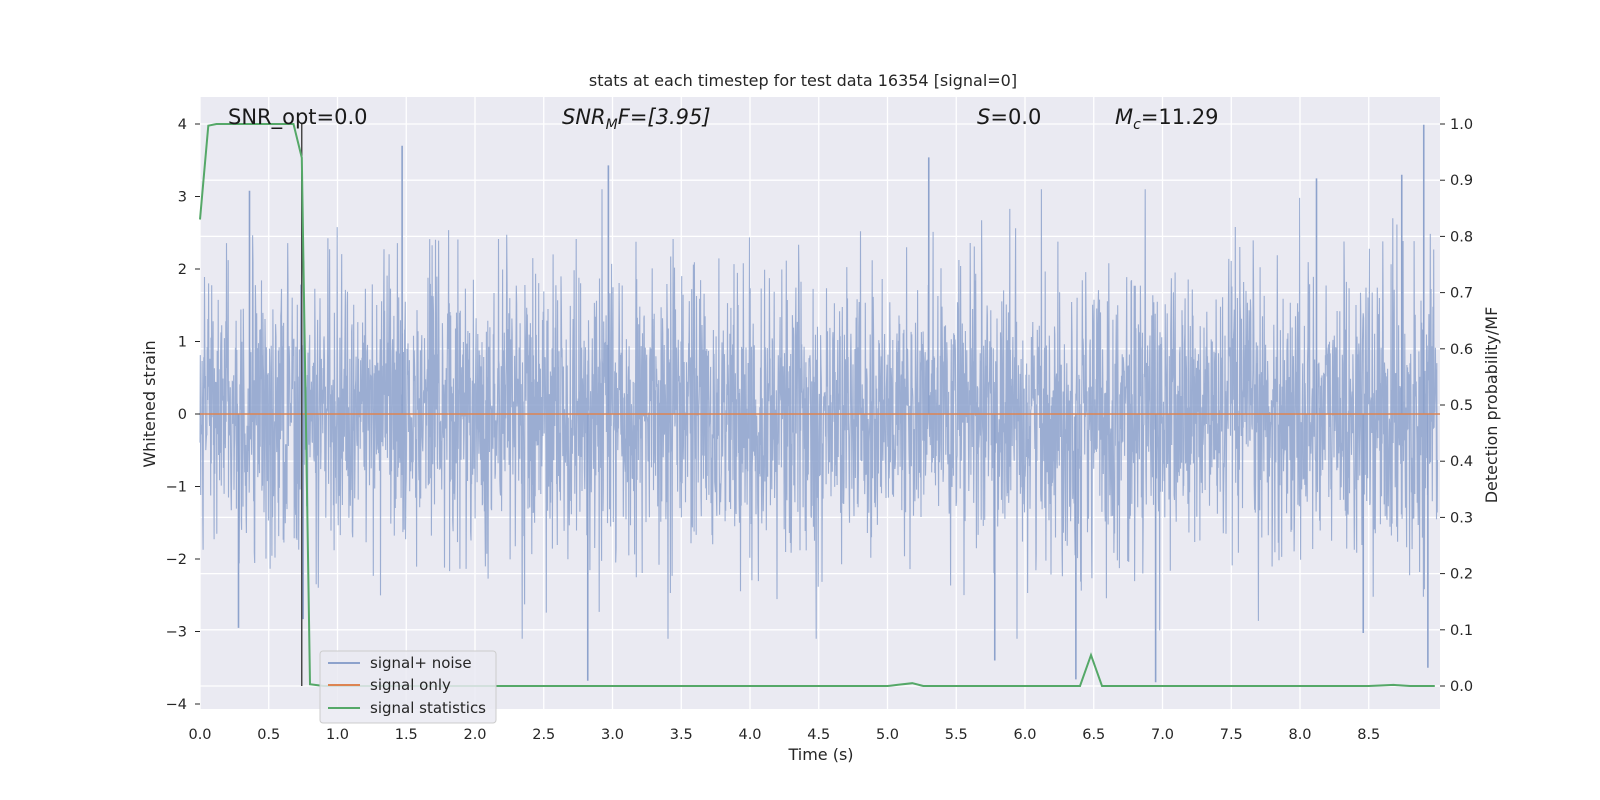  I want to click on left-y-axis-ticks: 4 3 2 1 0 −1 −2 −3 −4, so click(183, 415).